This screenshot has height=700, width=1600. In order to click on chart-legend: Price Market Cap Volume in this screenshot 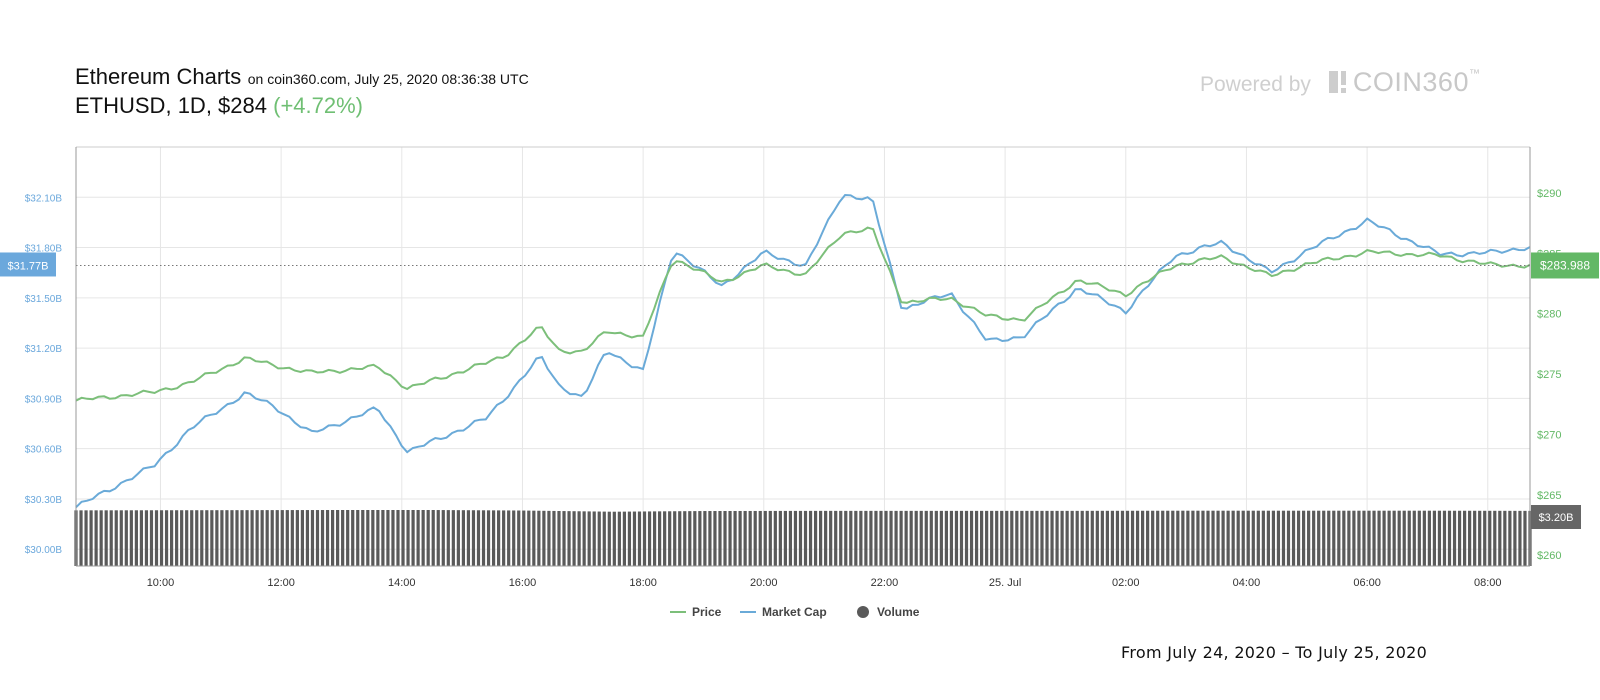, I will do `click(795, 612)`.